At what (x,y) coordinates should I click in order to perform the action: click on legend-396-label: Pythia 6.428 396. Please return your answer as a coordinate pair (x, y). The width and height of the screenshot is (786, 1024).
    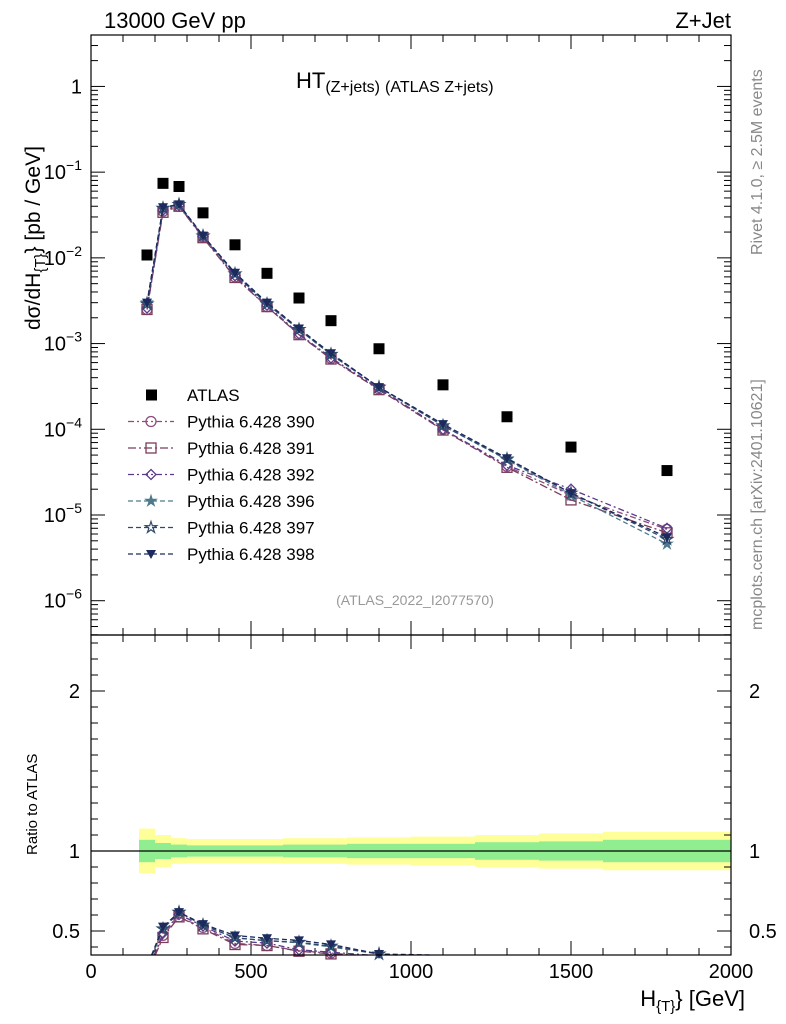
    Looking at the image, I should click on (251, 501).